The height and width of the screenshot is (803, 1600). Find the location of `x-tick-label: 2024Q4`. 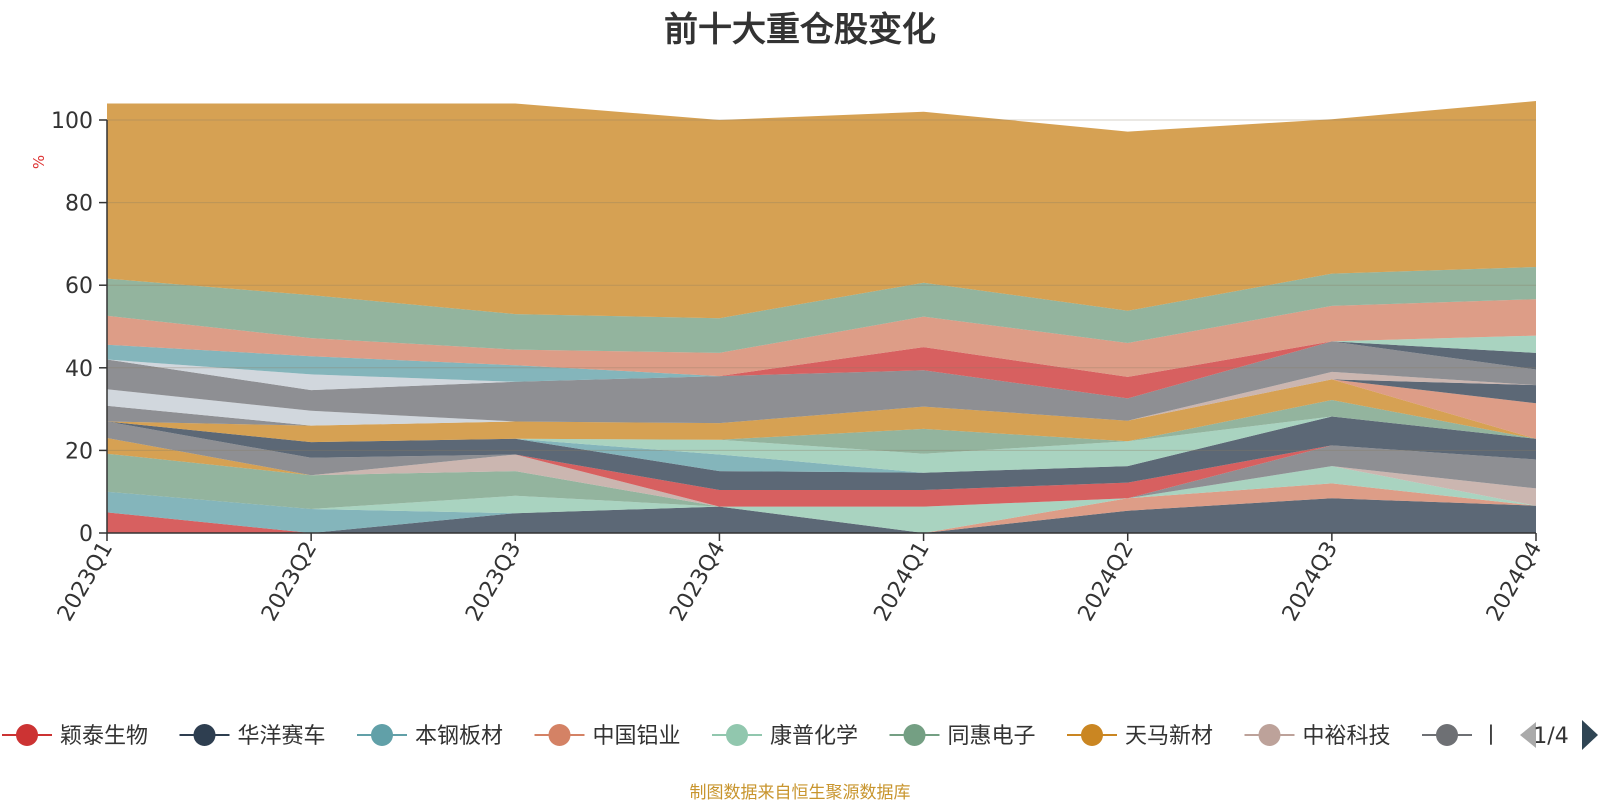

x-tick-label: 2024Q4 is located at coordinates (1514, 582).